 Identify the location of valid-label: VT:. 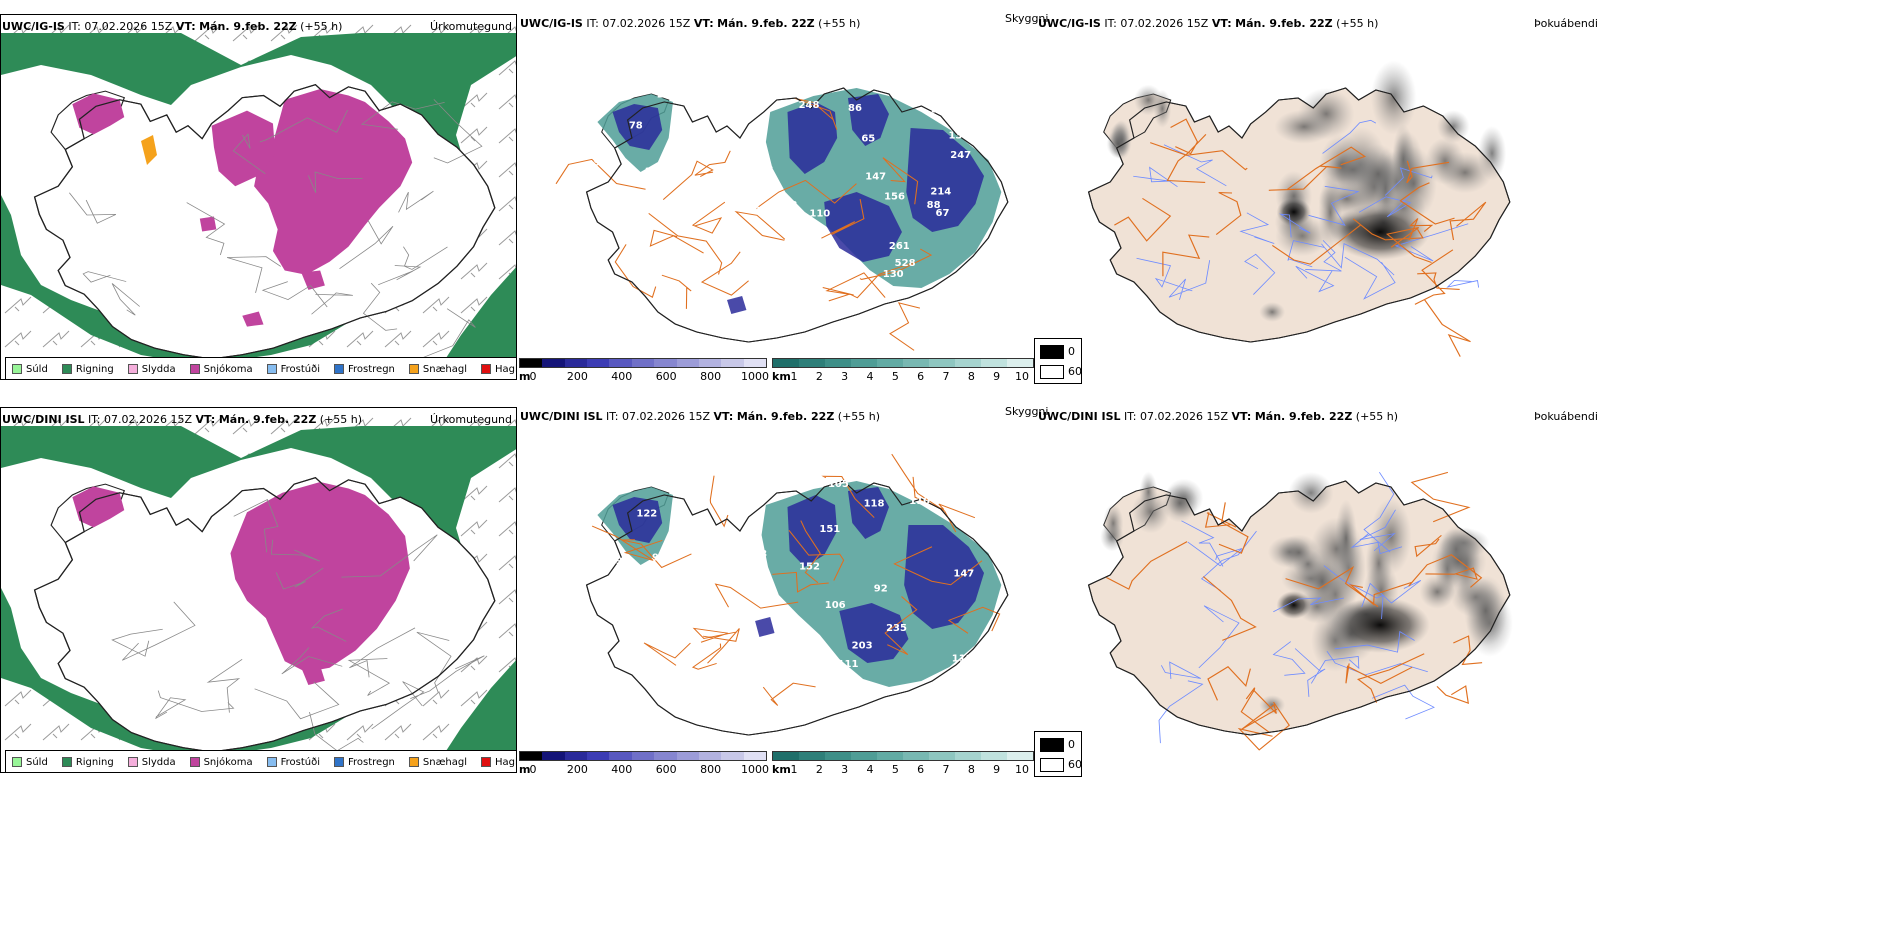
(1221, 23).